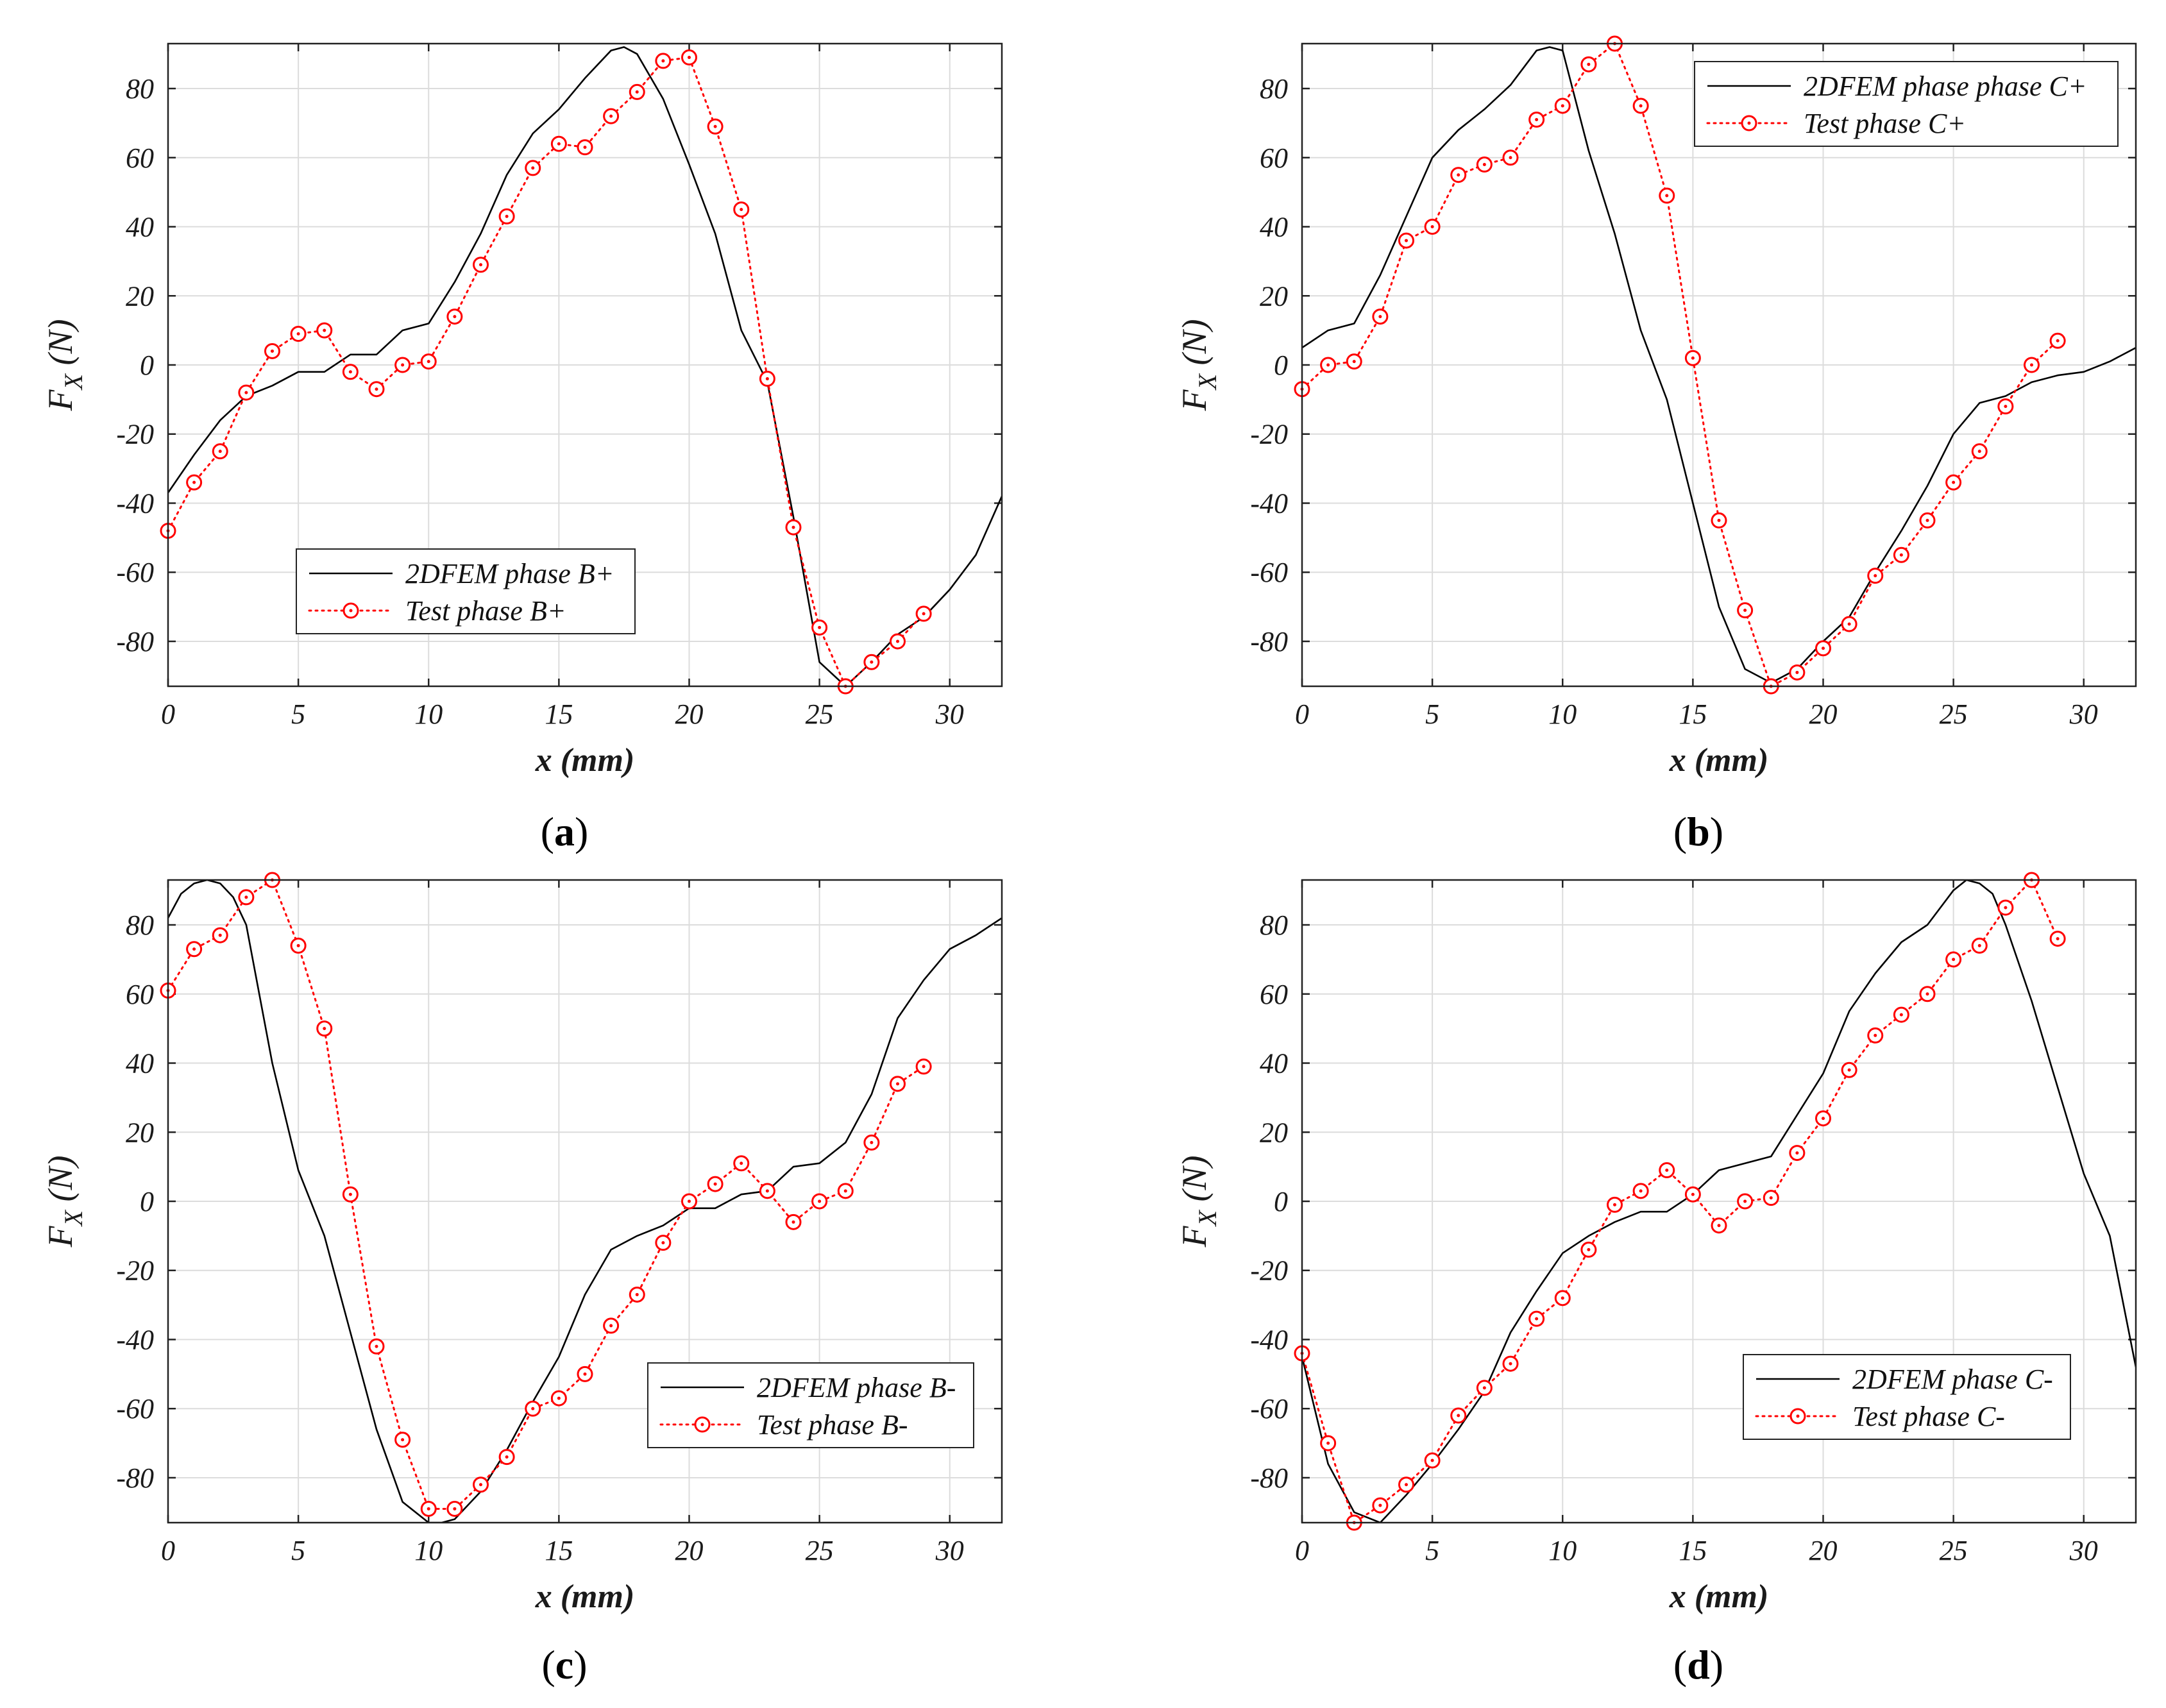  I want to click on axes-frame, so click(585, 1201).